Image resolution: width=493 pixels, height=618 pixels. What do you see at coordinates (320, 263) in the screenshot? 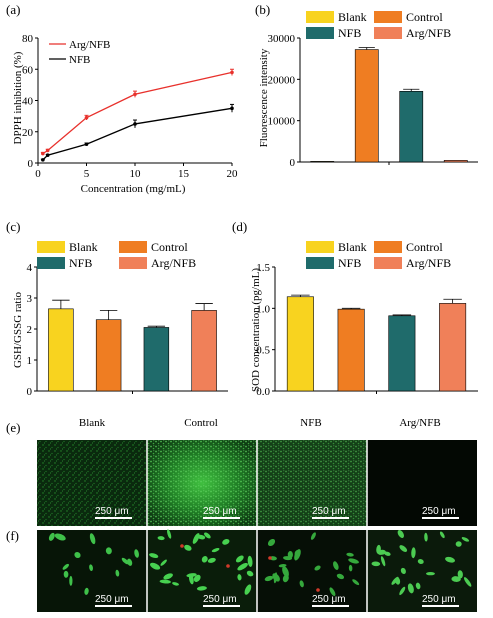
I see `legend-swatch-nfb` at bounding box center [320, 263].